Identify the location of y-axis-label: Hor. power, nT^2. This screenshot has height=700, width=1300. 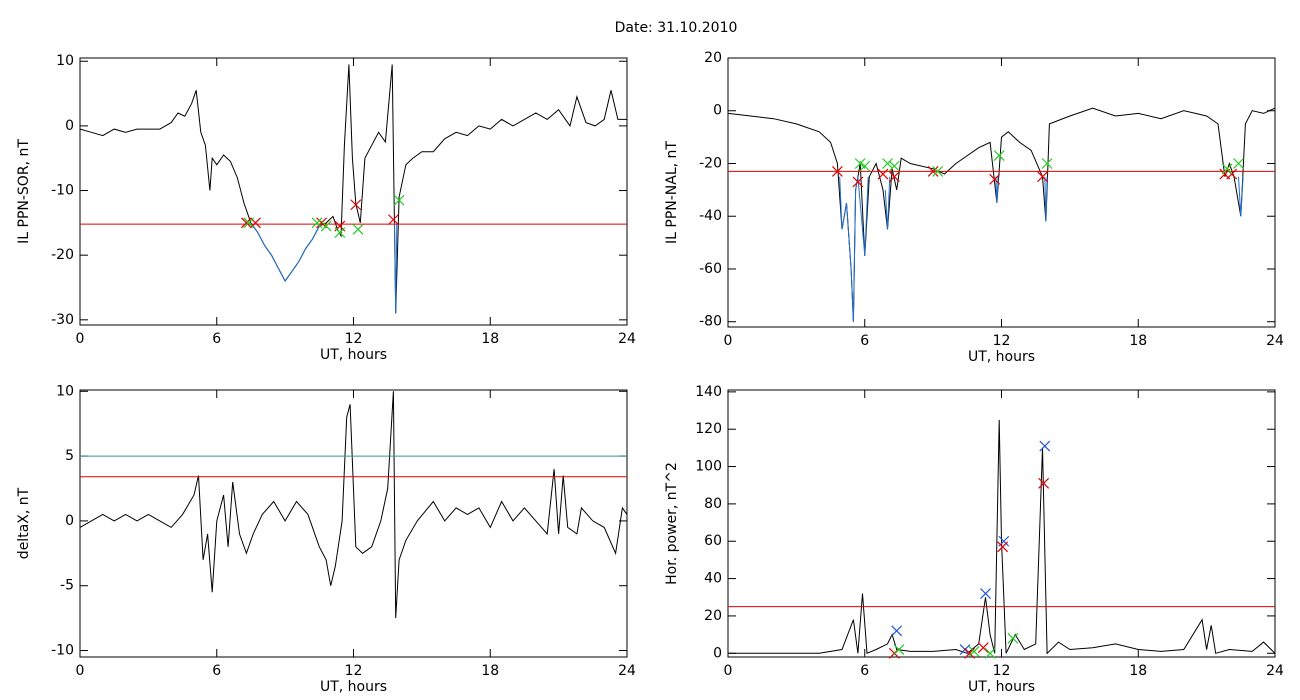
(672, 523).